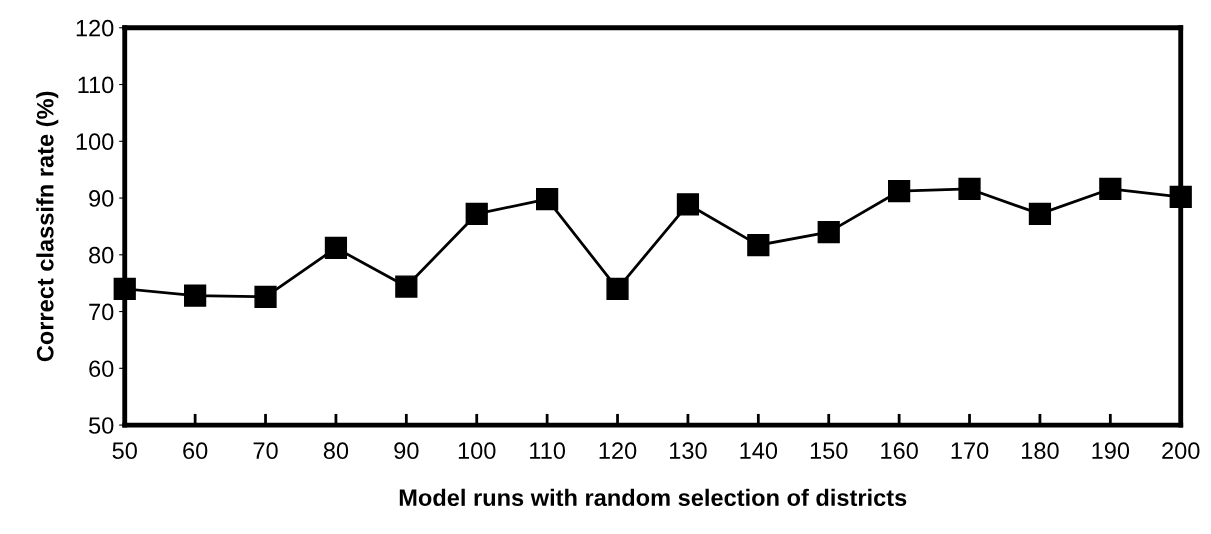 Image resolution: width=1211 pixels, height=534 pixels. I want to click on y-tick-label: 50, so click(101, 425).